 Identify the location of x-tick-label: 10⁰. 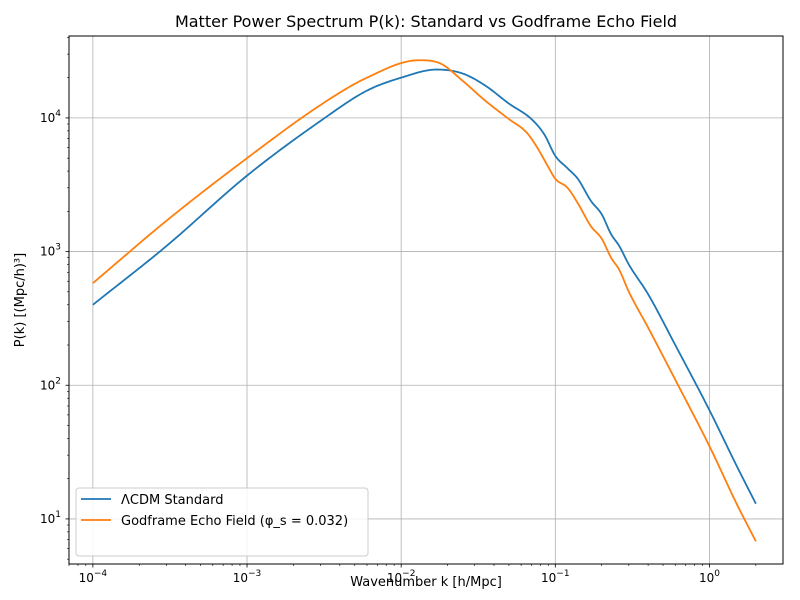
(709, 577).